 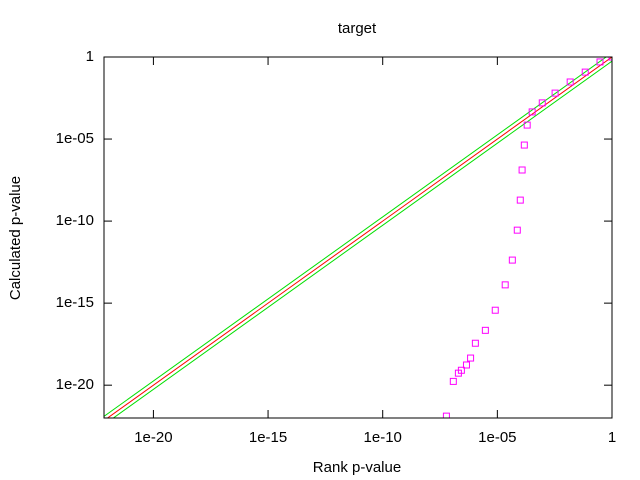 What do you see at coordinates (75, 138) in the screenshot?
I see `y-tick-label: 1e-05` at bounding box center [75, 138].